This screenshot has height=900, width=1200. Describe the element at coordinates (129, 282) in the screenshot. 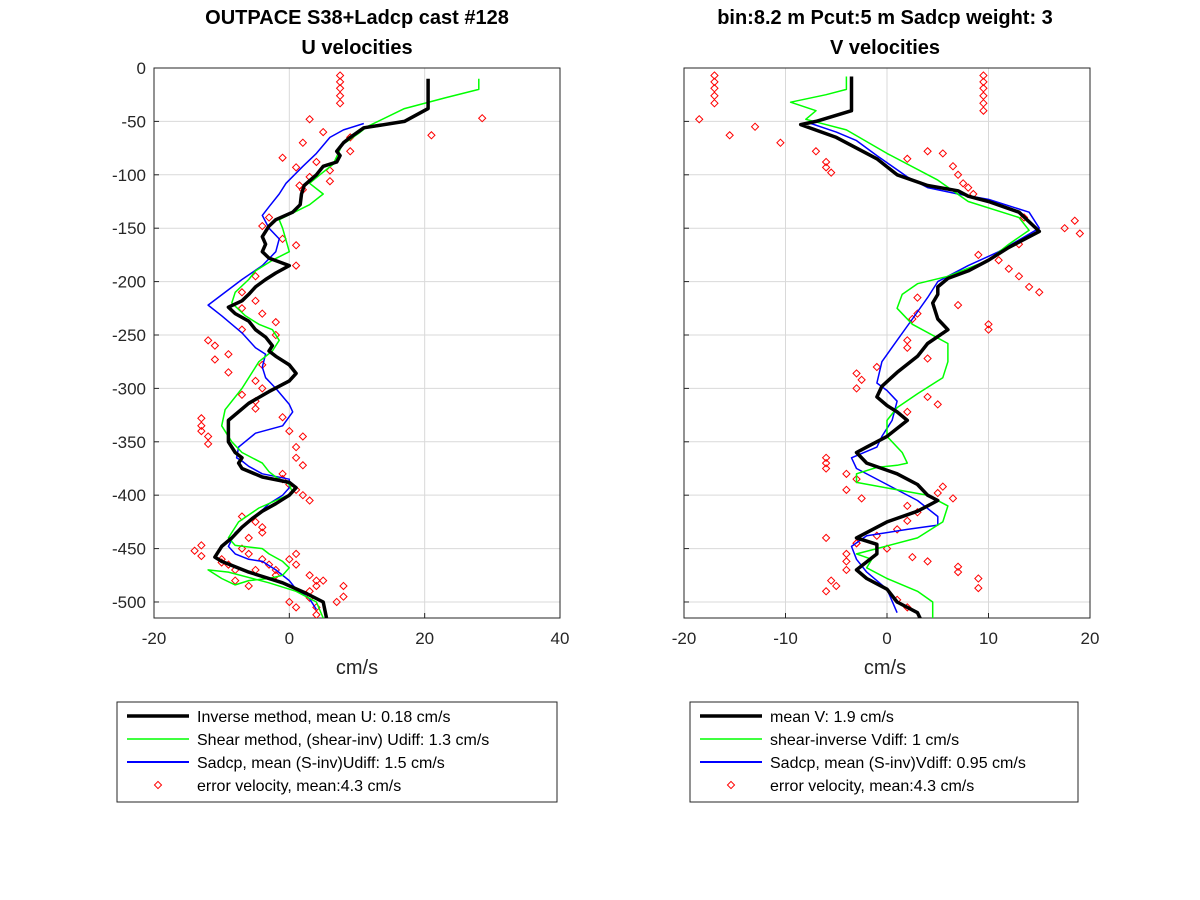

I see `ytick-label: -200` at that location.